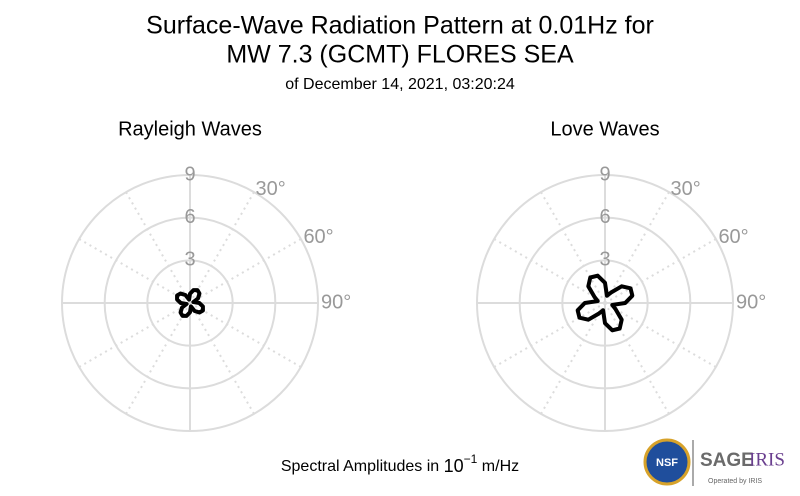  I want to click on title-line: MW 7.3 (GCMT) FLORES SEA, so click(400, 55).